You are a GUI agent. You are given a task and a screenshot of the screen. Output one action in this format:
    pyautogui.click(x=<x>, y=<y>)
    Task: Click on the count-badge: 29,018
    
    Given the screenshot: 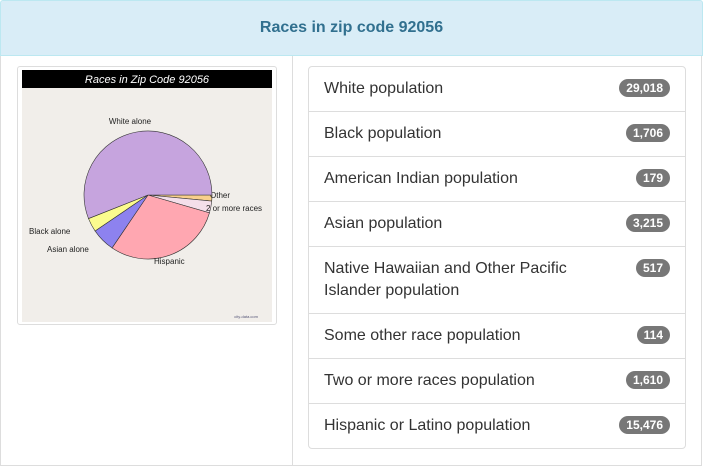 What is the action you would take?
    pyautogui.click(x=644, y=88)
    